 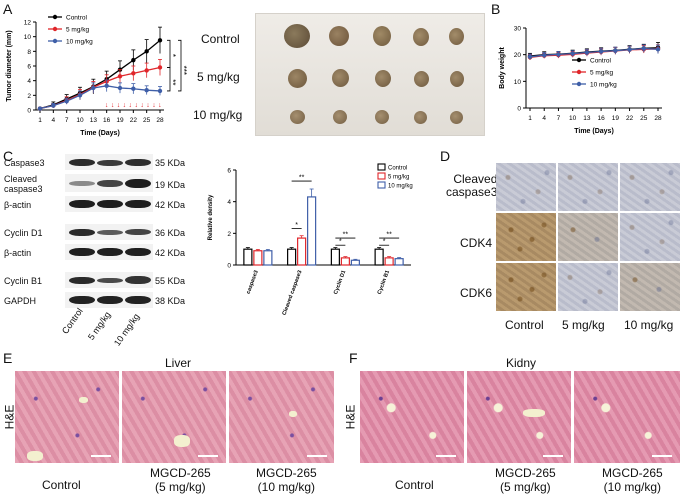 I want to click on ihc-col-5mg: 5 mg/kg, so click(x=583, y=325).